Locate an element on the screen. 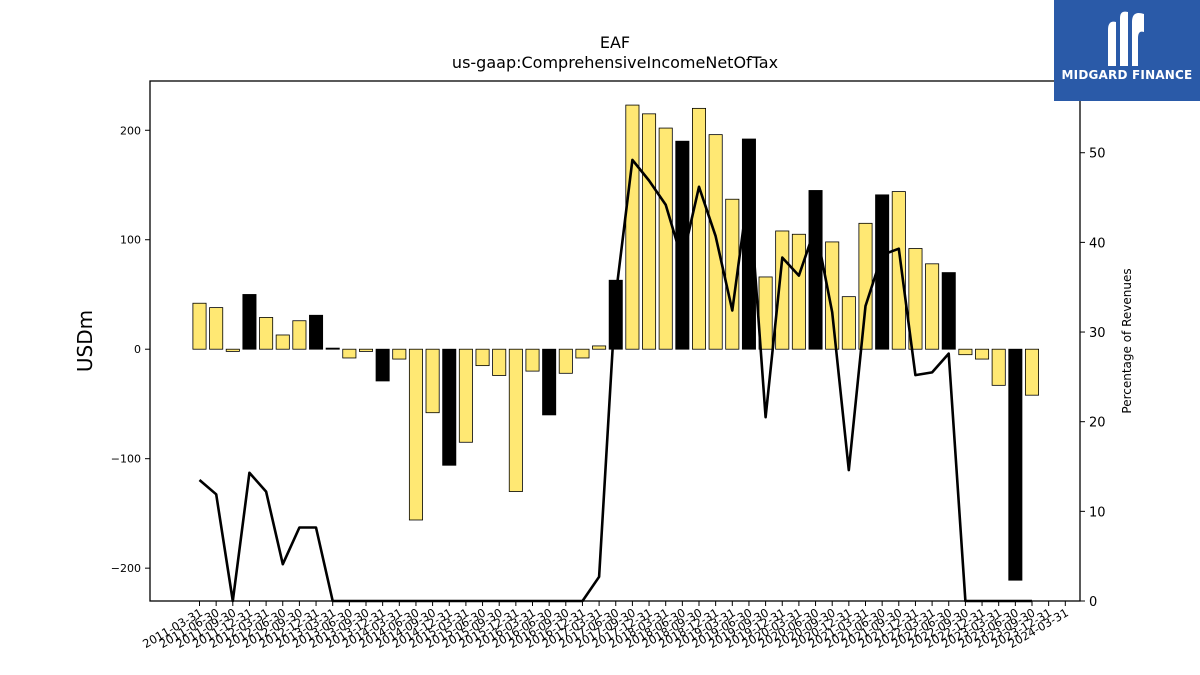 The height and width of the screenshot is (675, 1200). chart-title: EAF is located at coordinates (615, 42).